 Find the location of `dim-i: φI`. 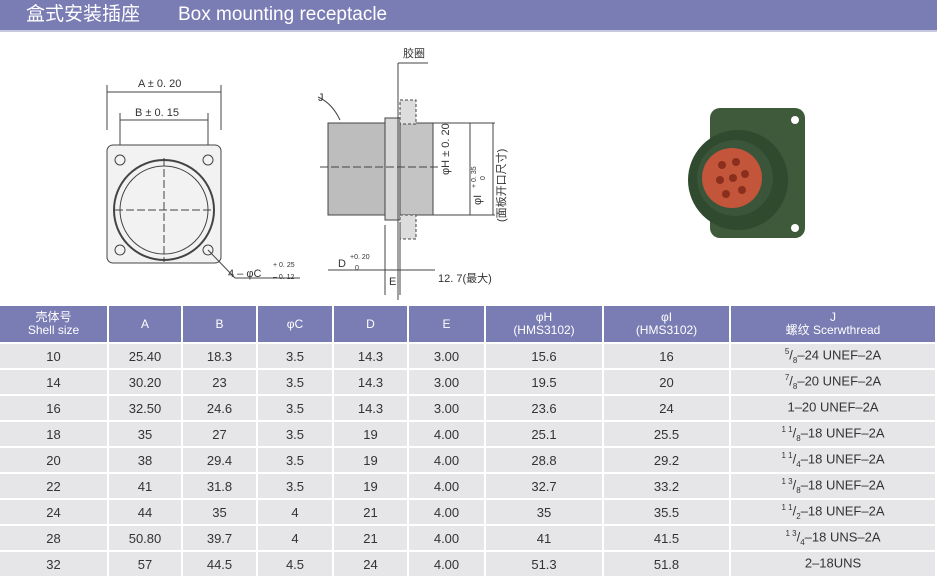

dim-i: φI is located at coordinates (478, 199).